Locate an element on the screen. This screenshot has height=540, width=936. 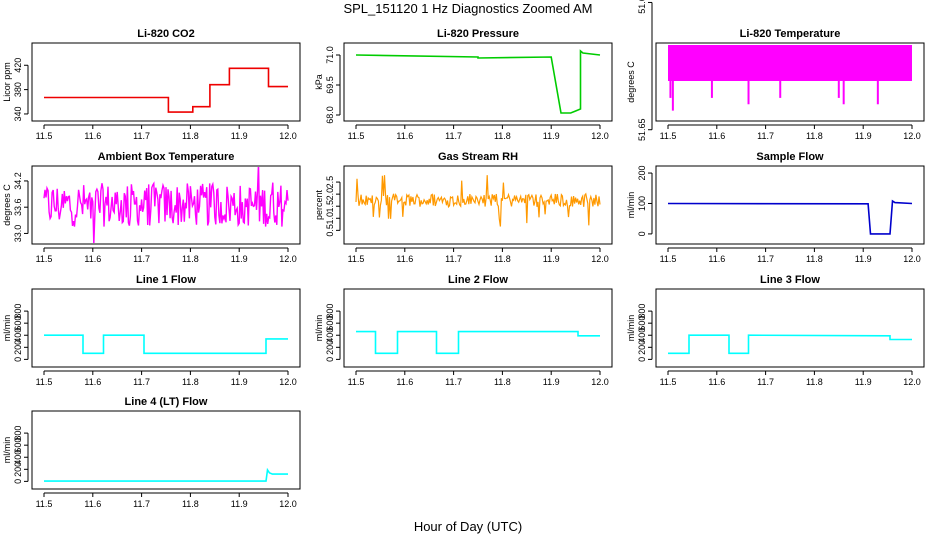
y-tick-label: 33.0 is located at coordinates (18, 234).